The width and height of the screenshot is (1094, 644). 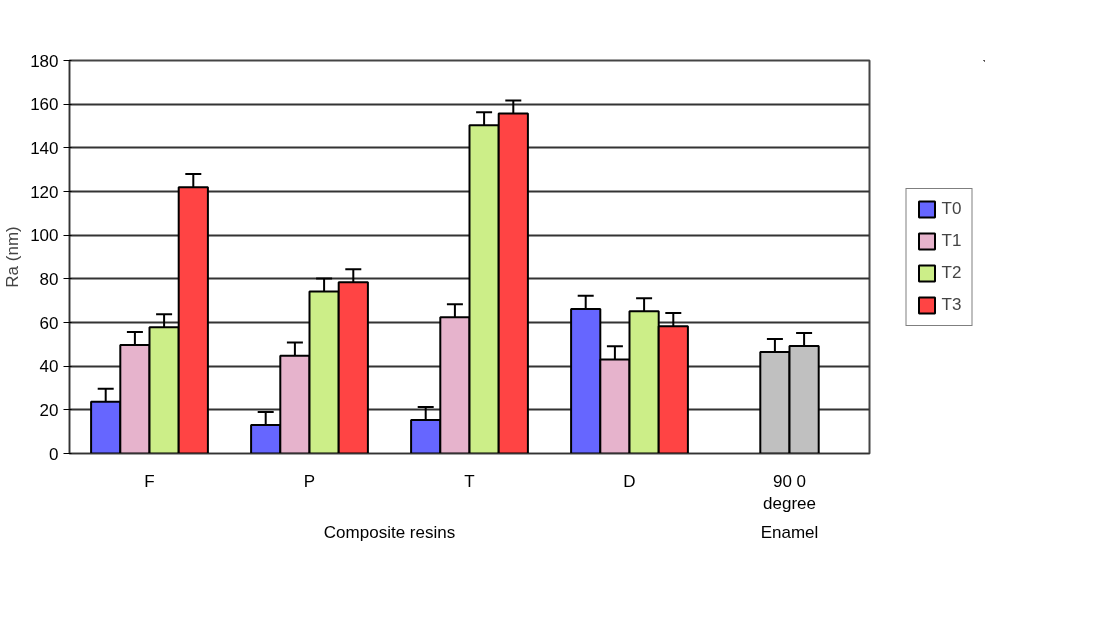 What do you see at coordinates (44, 192) in the screenshot?
I see `y-tick-label: 120` at bounding box center [44, 192].